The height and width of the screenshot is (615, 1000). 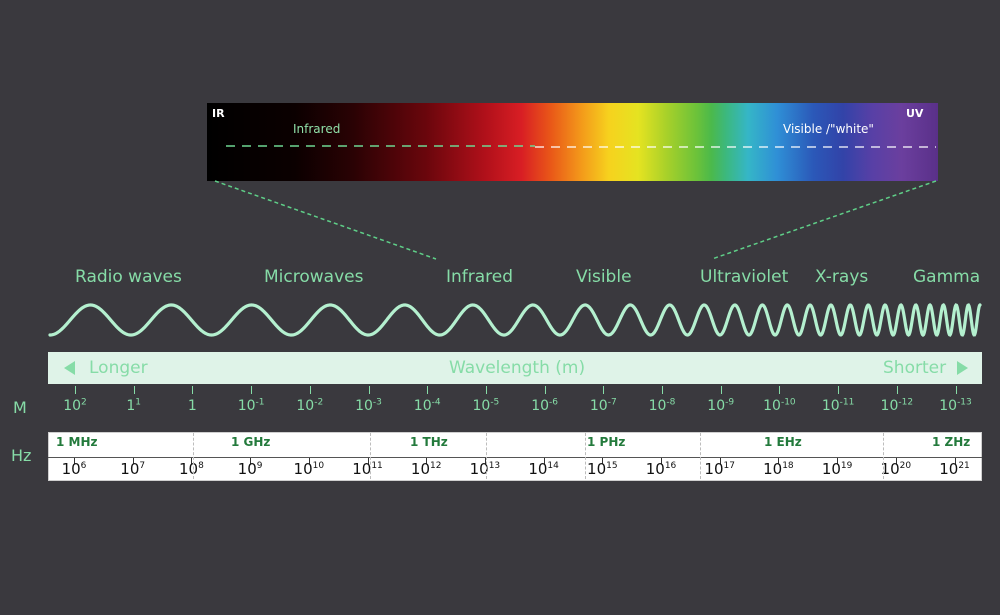 What do you see at coordinates (480, 277) in the screenshot?
I see `band-infrared: Infrared` at bounding box center [480, 277].